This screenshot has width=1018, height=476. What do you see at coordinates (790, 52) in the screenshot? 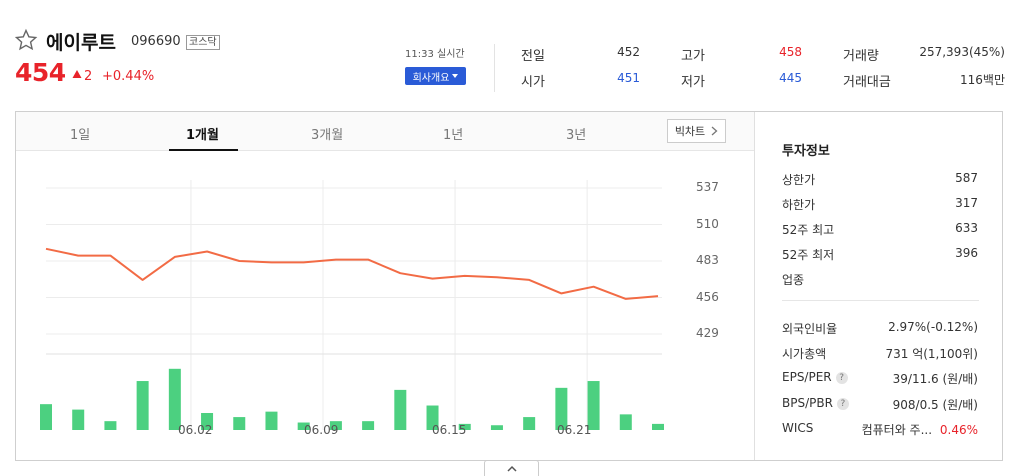
I see `high-value: 458` at bounding box center [790, 52].